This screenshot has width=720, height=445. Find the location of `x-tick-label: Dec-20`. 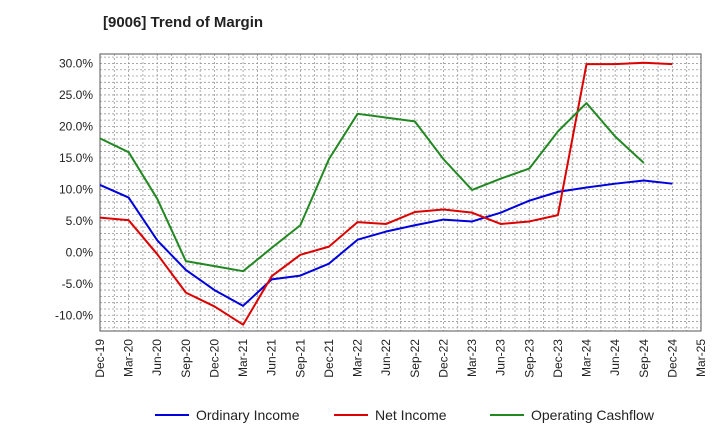

x-tick-label: Dec-20 is located at coordinates (214, 358).